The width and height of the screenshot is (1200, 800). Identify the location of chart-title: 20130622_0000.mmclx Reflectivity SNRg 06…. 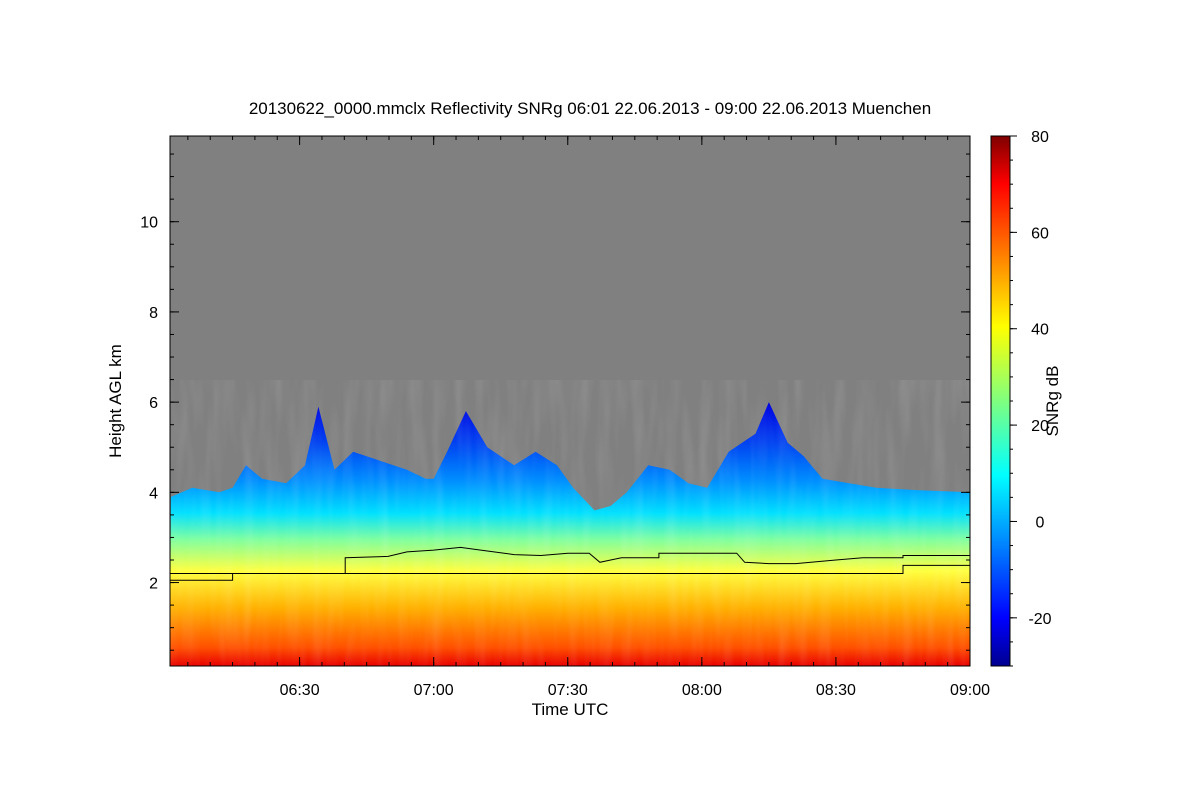
(590, 108).